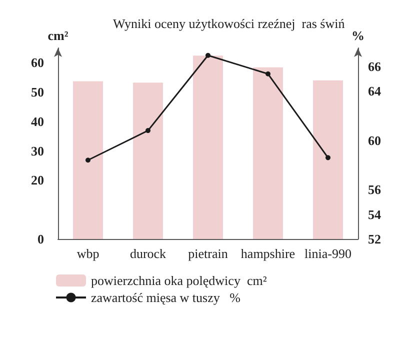 The width and height of the screenshot is (414, 339). What do you see at coordinates (37, 121) in the screenshot?
I see `y-tick-label: 40` at bounding box center [37, 121].